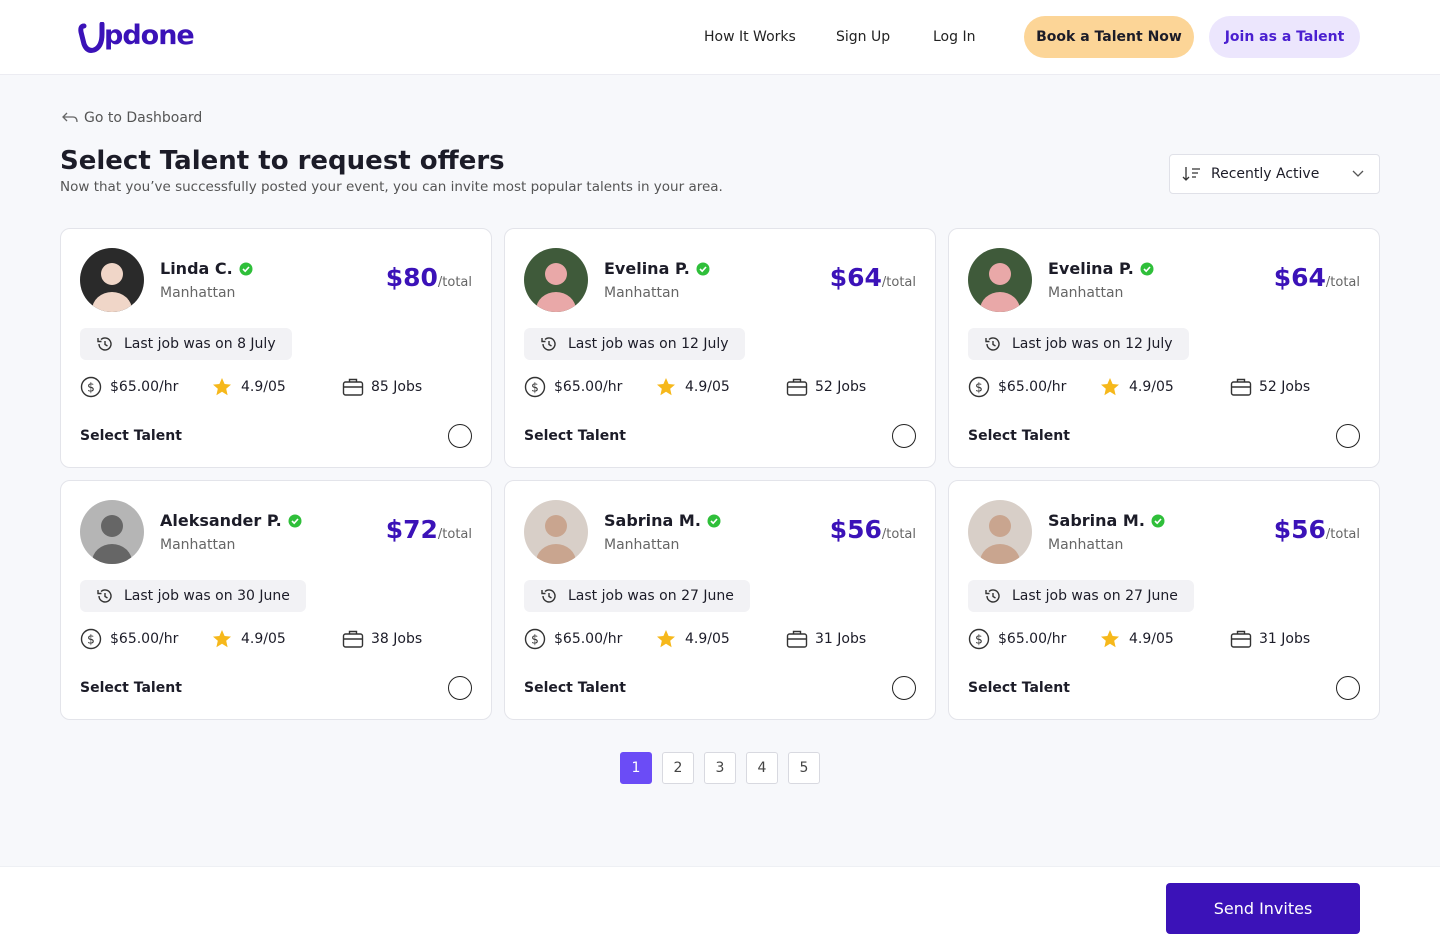 The width and height of the screenshot is (1440, 949). Describe the element at coordinates (149, 35) in the screenshot. I see `logo: pdone` at that location.